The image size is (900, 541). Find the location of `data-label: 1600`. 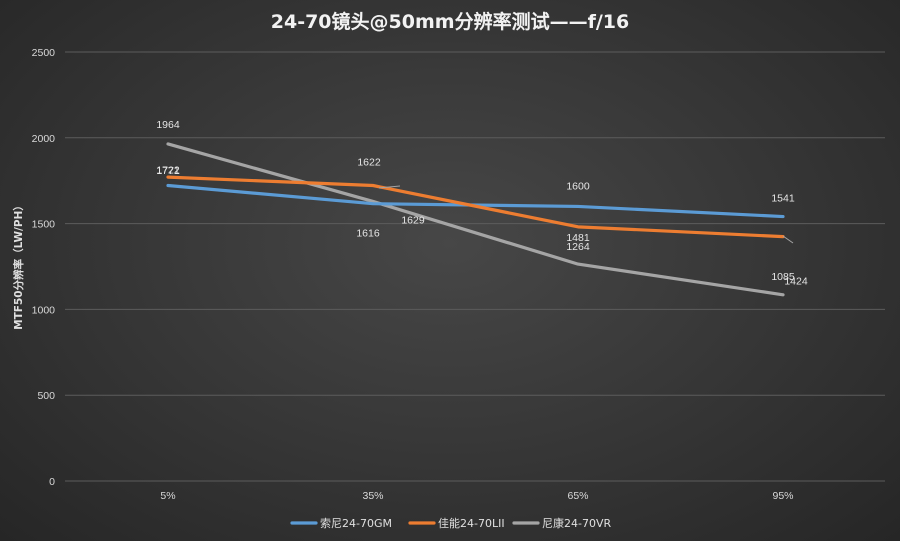

data-label: 1600 is located at coordinates (578, 186).